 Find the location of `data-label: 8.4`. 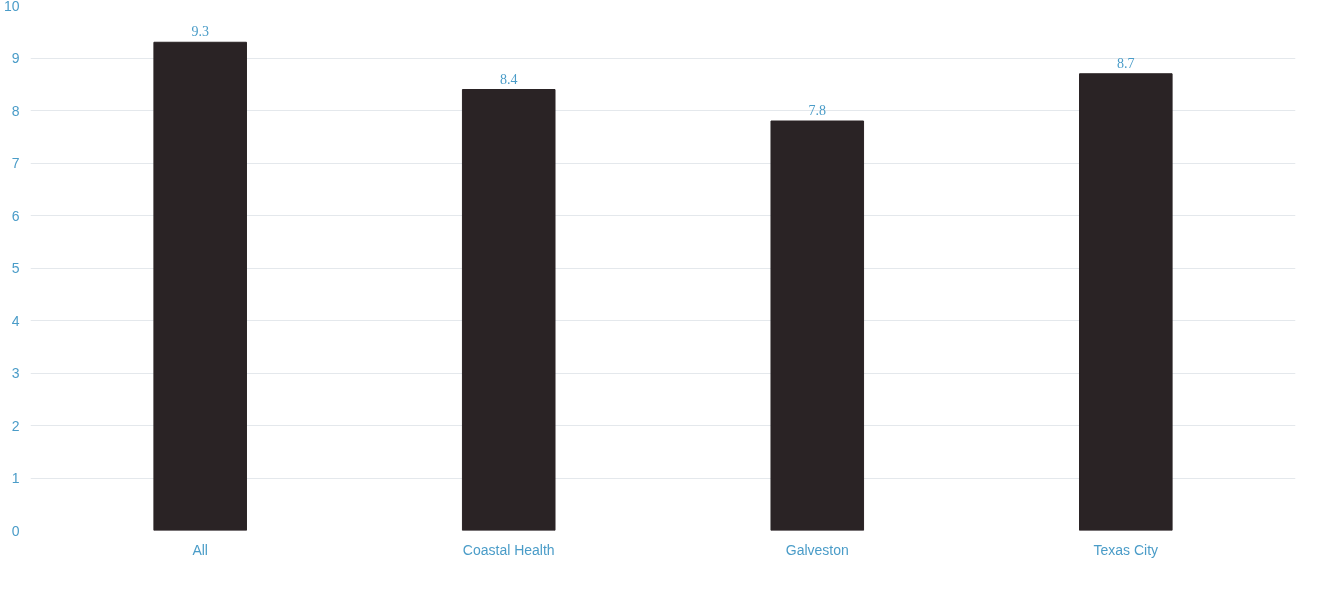

data-label: 8.4 is located at coordinates (508, 79).